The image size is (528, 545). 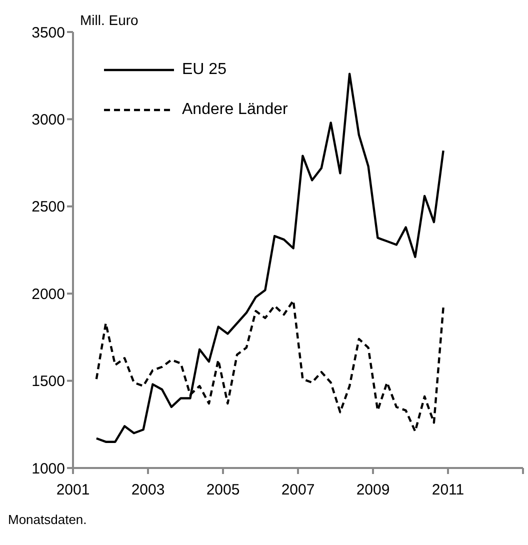 I want to click on legend-label: Andere Länder, so click(x=235, y=110).